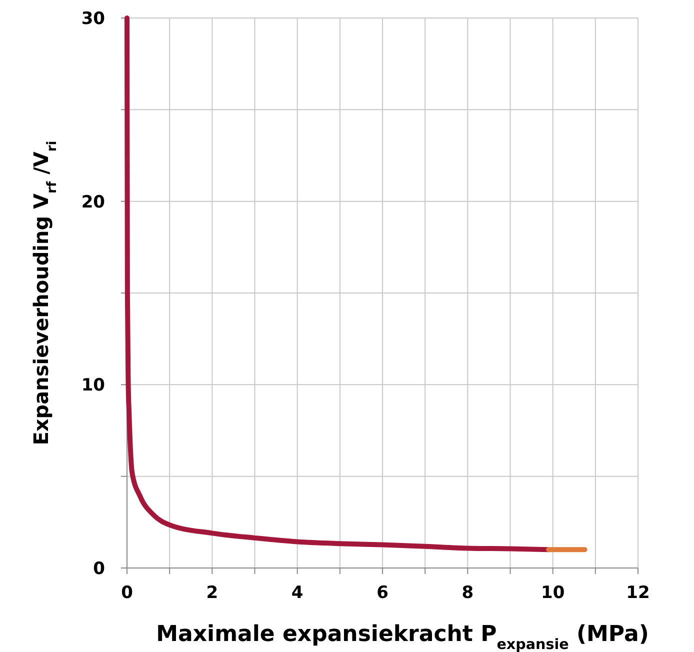 Image resolution: width=694 pixels, height=652 pixels. What do you see at coordinates (99, 569) in the screenshot?
I see `y-tick-label: 0` at bounding box center [99, 569].